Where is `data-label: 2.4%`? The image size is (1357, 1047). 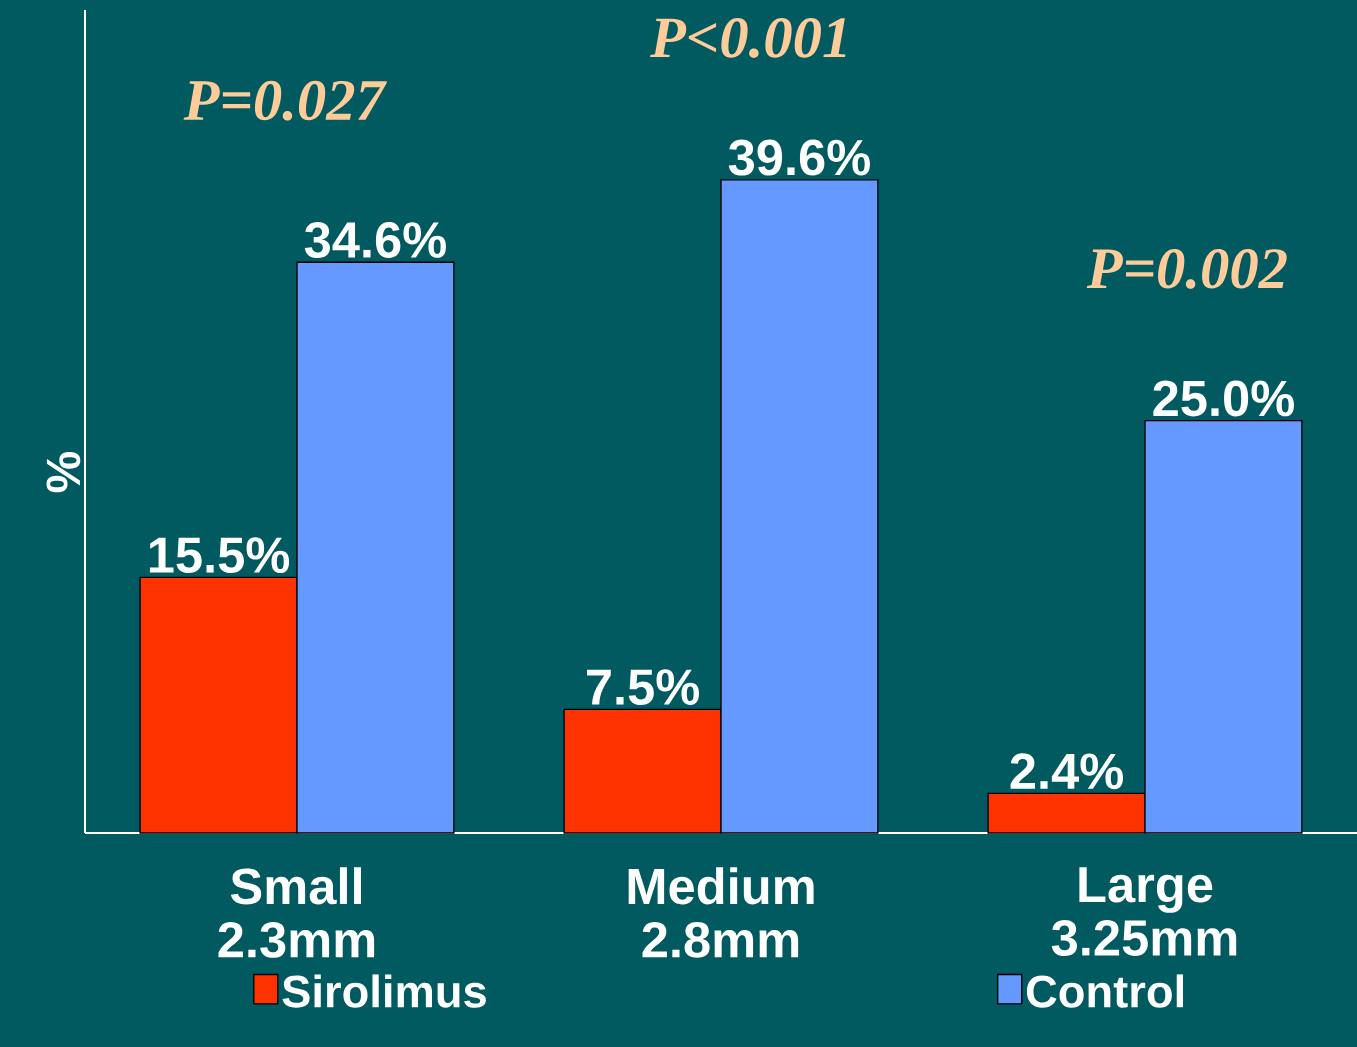
data-label: 2.4% is located at coordinates (1066, 771).